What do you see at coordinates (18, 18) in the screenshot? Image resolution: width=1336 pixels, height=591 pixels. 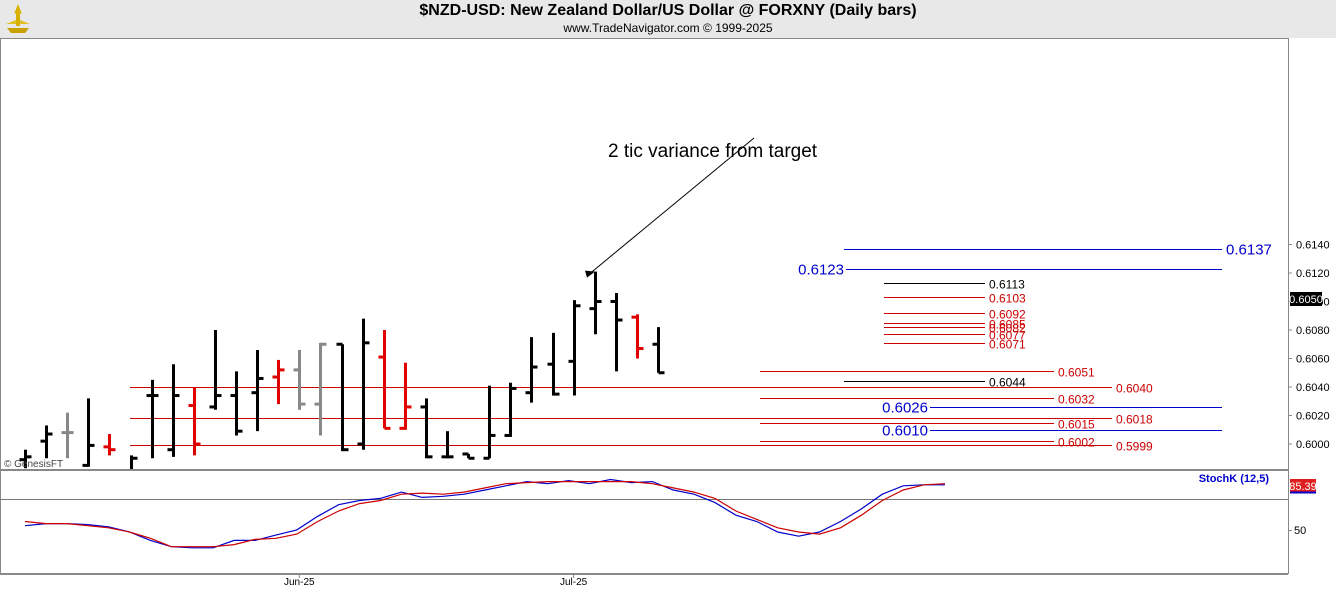 I see `trade-navigator-logo-icon` at bounding box center [18, 18].